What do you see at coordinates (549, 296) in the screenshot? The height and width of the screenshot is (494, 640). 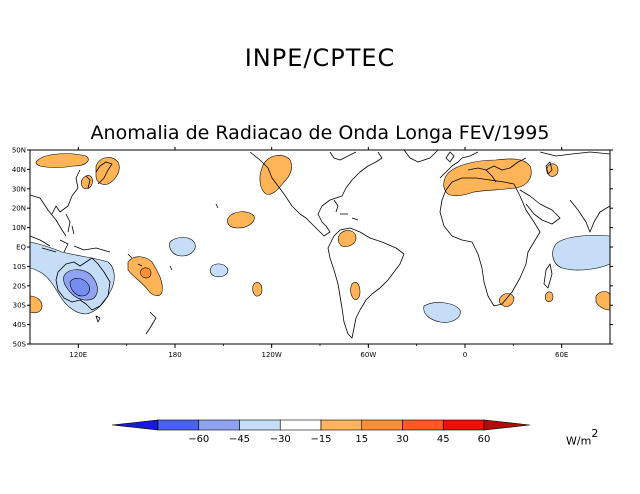 I see `positive-anomaly-madagascar` at bounding box center [549, 296].